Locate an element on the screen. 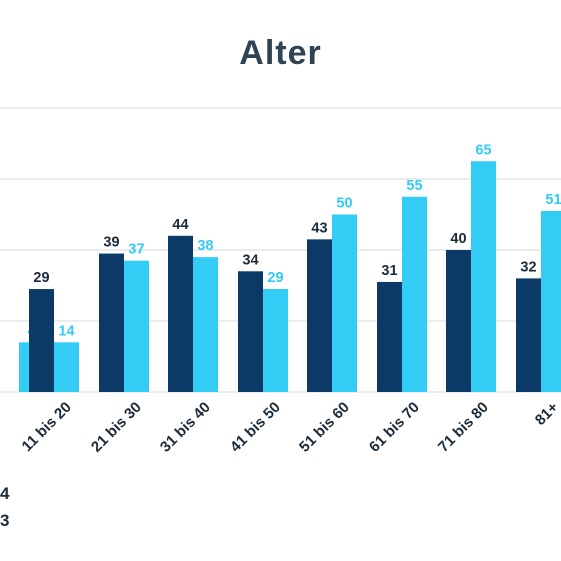 This screenshot has height=561, width=561. value-label-light-7: 65 is located at coordinates (483, 150).